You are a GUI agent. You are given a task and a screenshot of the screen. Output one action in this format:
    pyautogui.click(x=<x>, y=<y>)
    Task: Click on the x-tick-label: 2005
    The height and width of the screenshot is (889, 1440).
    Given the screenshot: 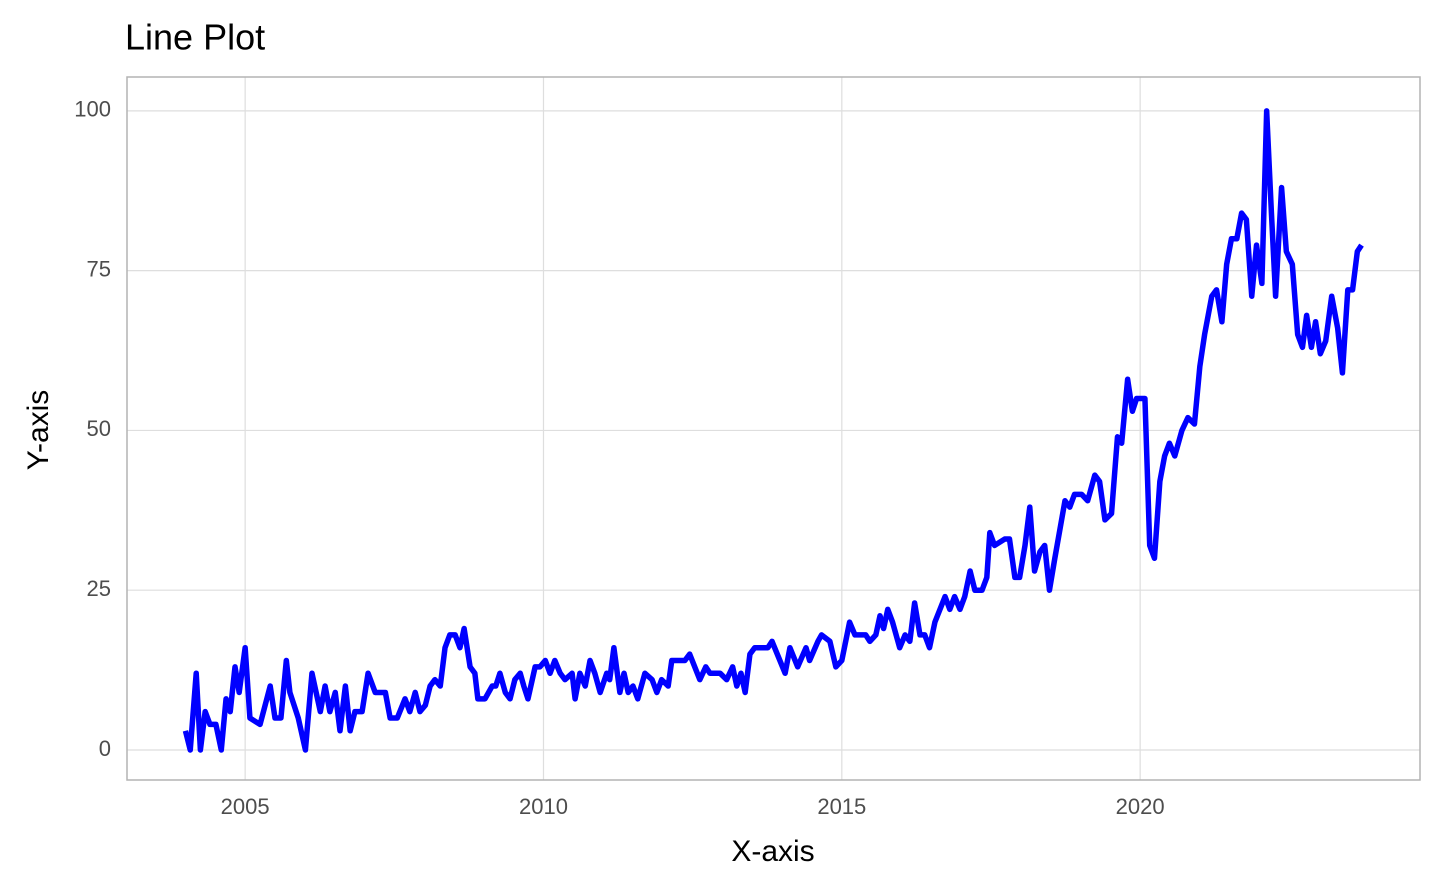 What is the action you would take?
    pyautogui.click(x=245, y=806)
    